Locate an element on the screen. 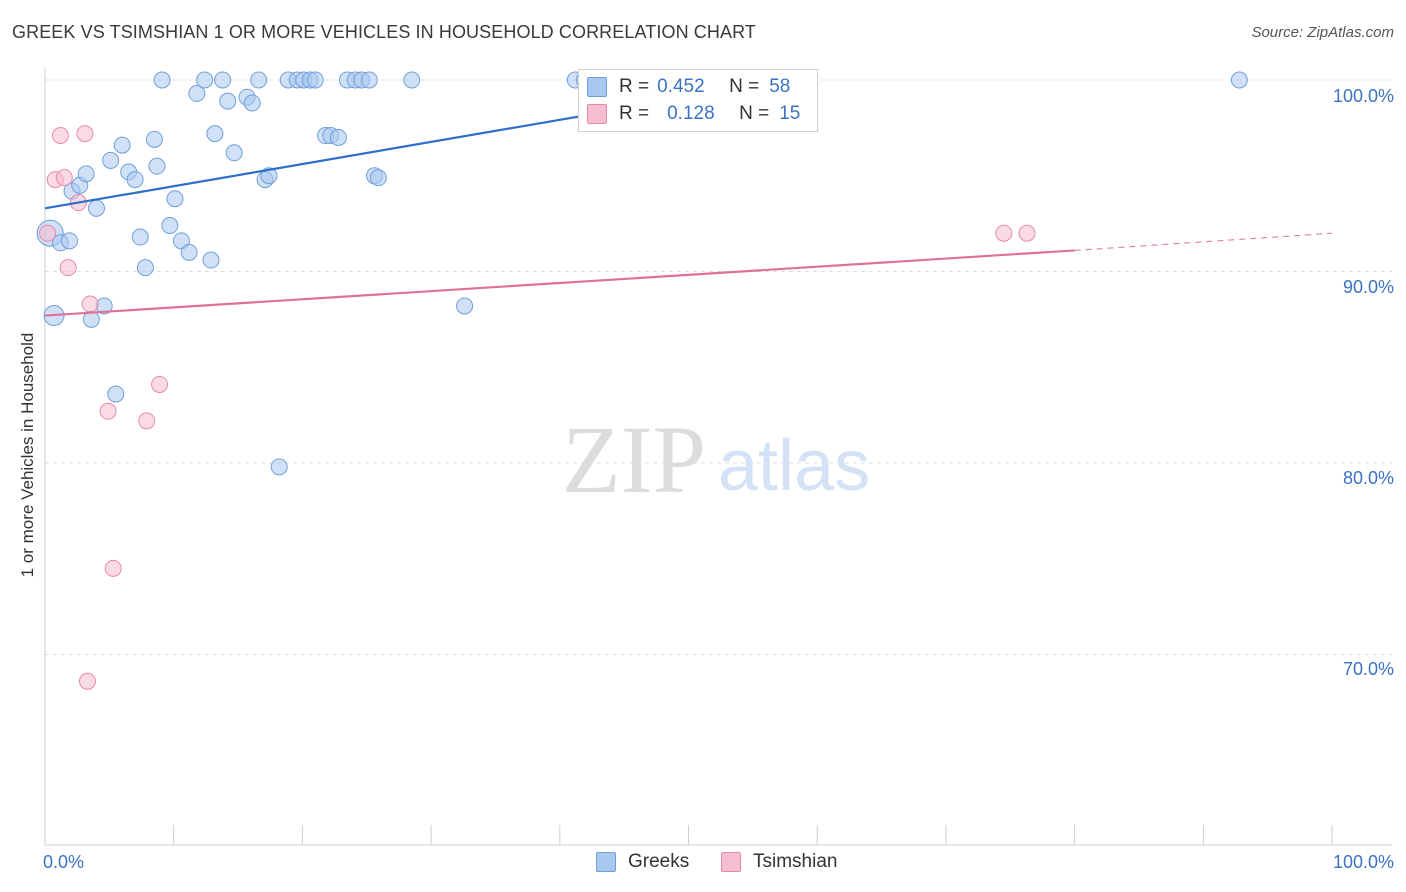 The image size is (1406, 892). tsimshian-trend-line is located at coordinates (559, 283).